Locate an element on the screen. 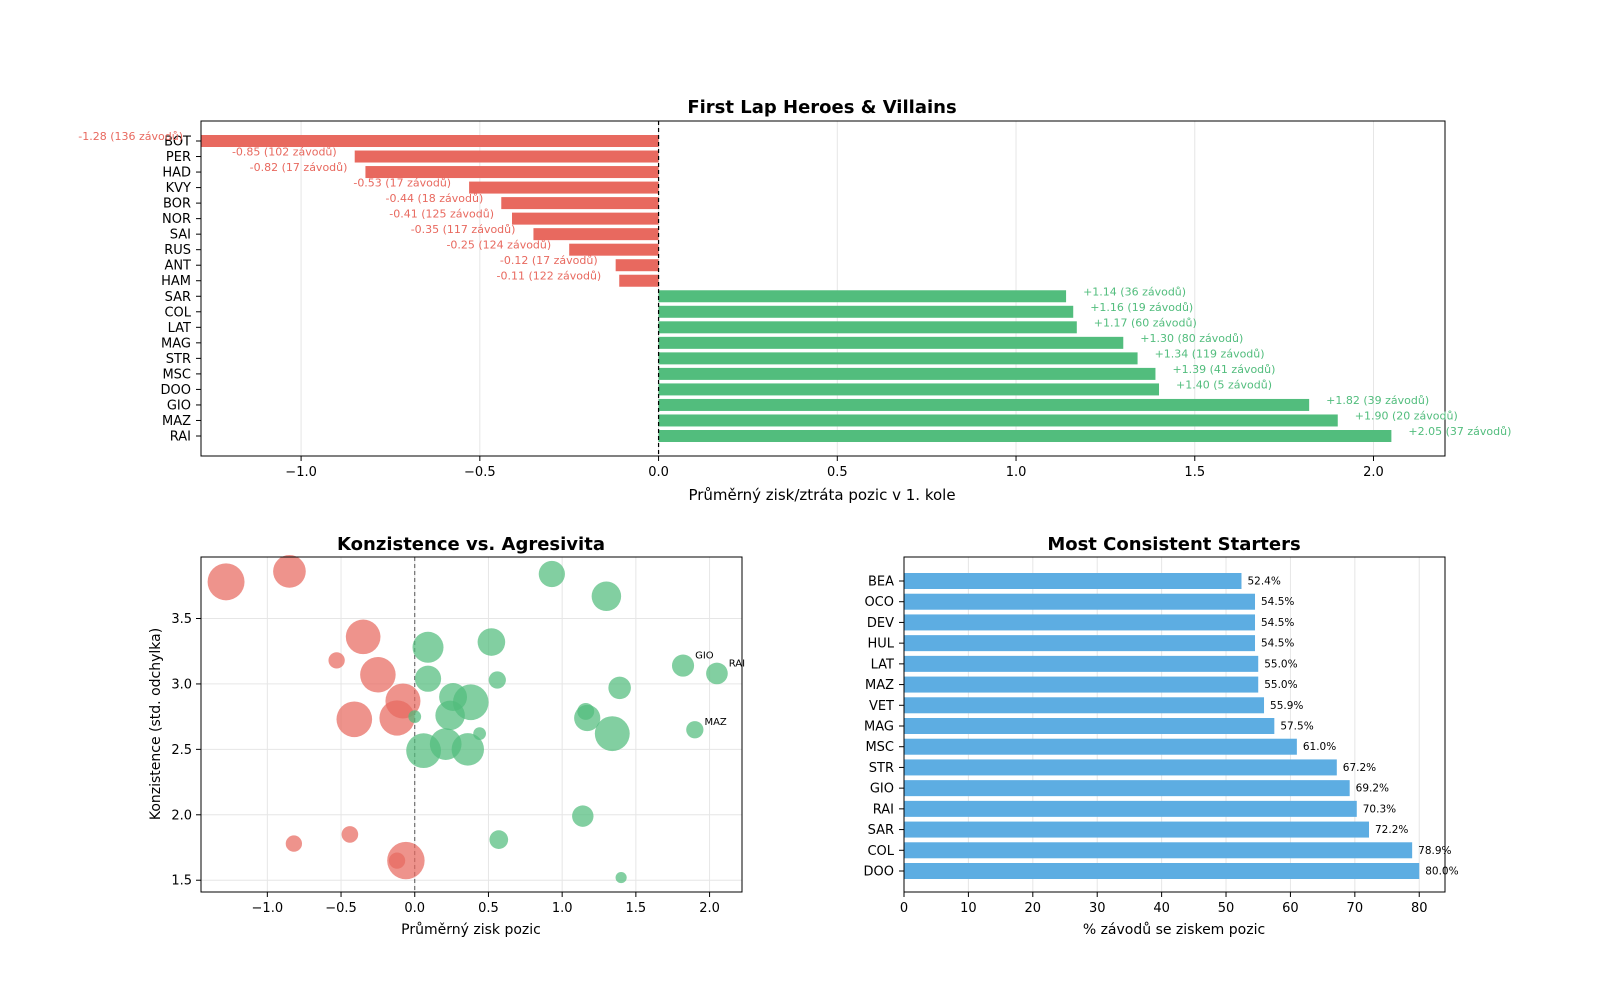 Image resolution: width=1600 pixels, height=1000 pixels. chart1-data-label: -0.41 (125 závodů) is located at coordinates (441, 214).